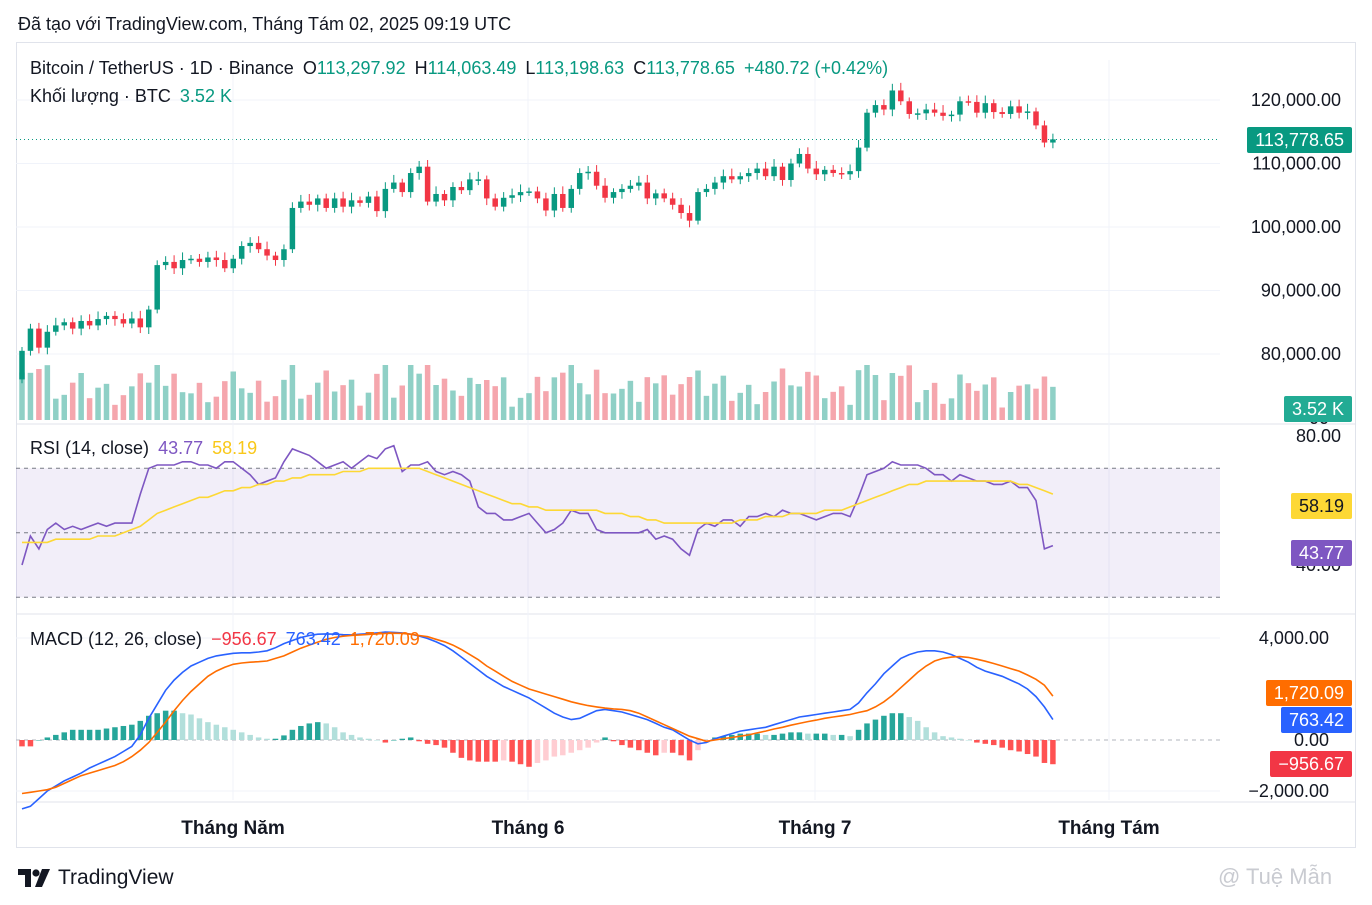  Describe the element at coordinates (1318, 436) in the screenshot. I see `rsi-tick-label: 80.00` at that location.